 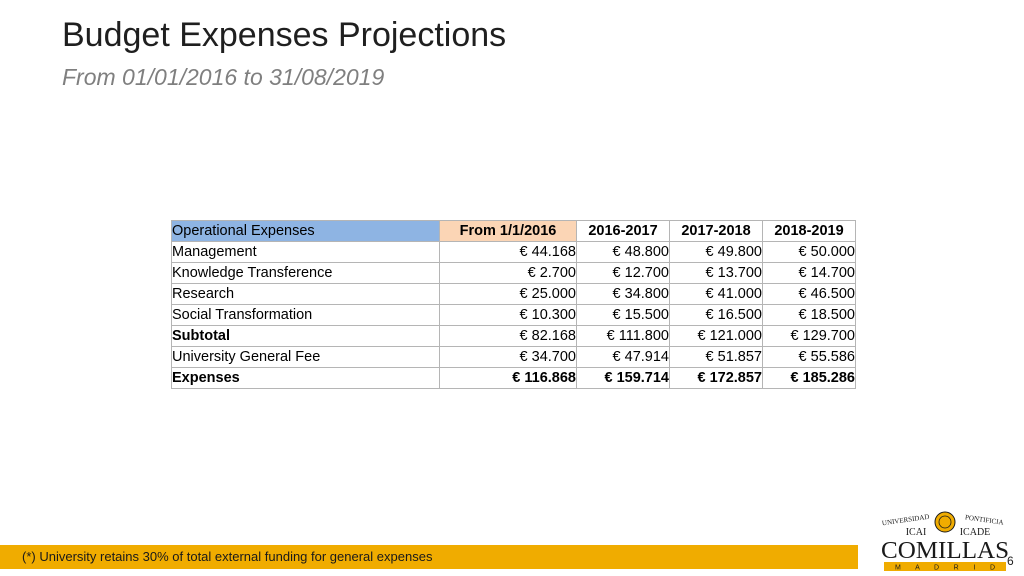 What do you see at coordinates (305, 378) in the screenshot?
I see `row-label: Expenses` at bounding box center [305, 378].